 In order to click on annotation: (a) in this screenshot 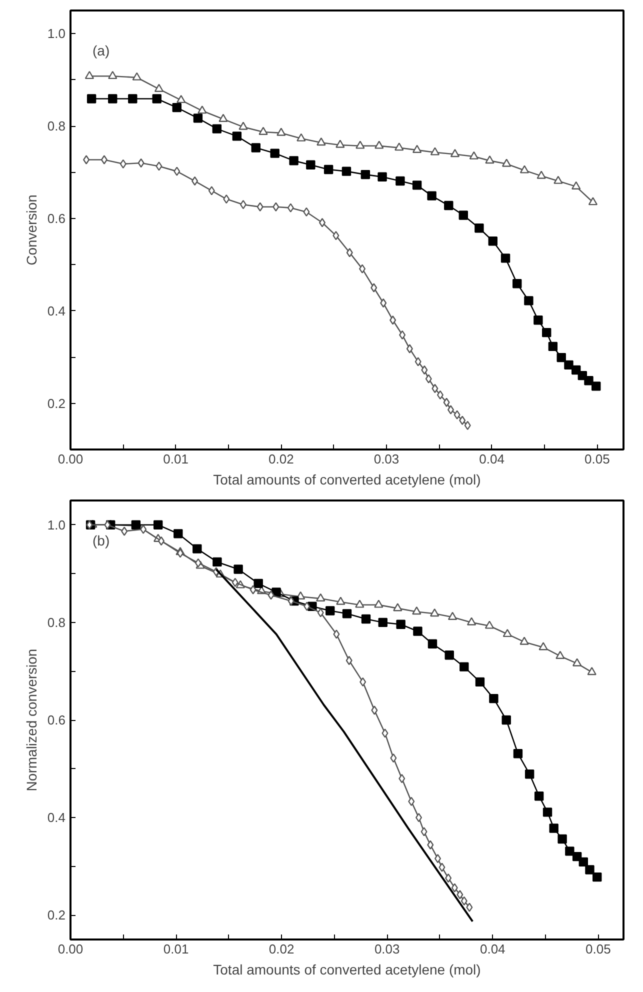, I will do `click(101, 50)`.